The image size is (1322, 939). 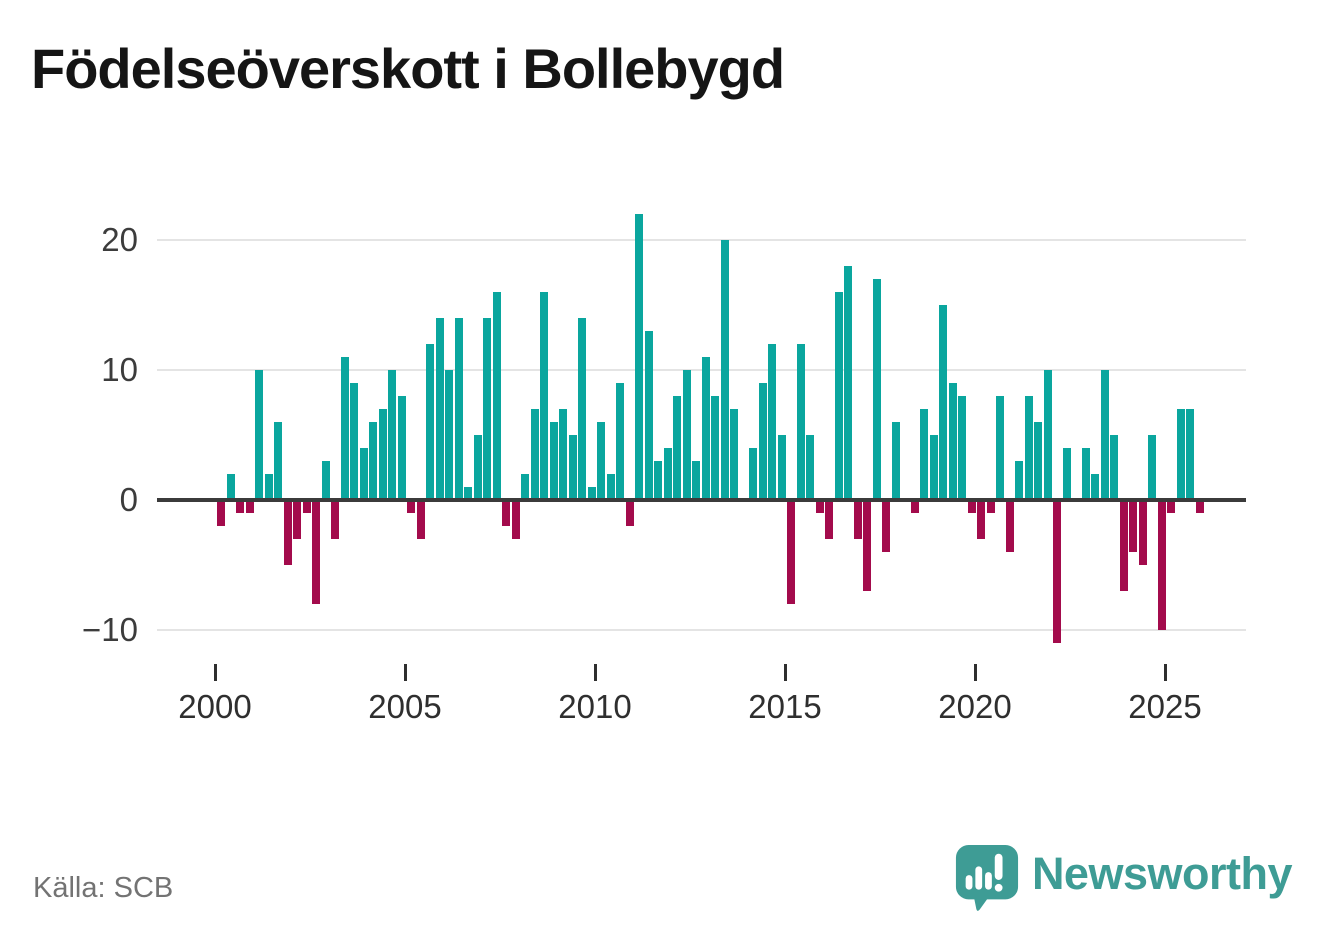 I want to click on y-tick-label-10: 10, so click(x=119, y=369).